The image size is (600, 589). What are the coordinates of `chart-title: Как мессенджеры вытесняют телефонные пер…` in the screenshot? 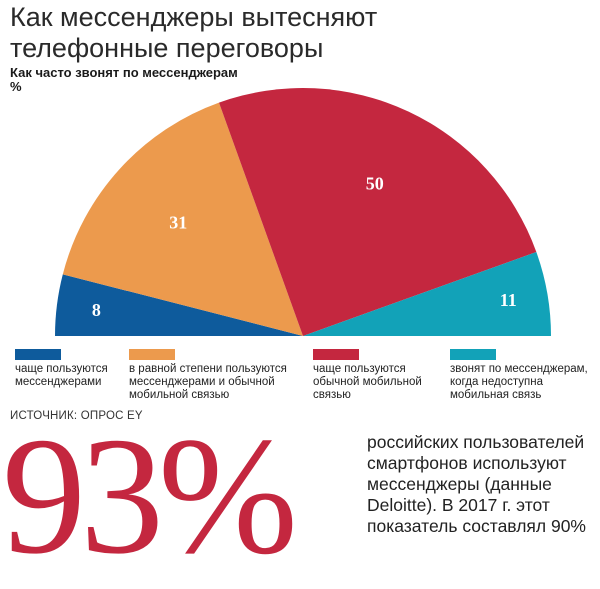 It's located at (194, 32).